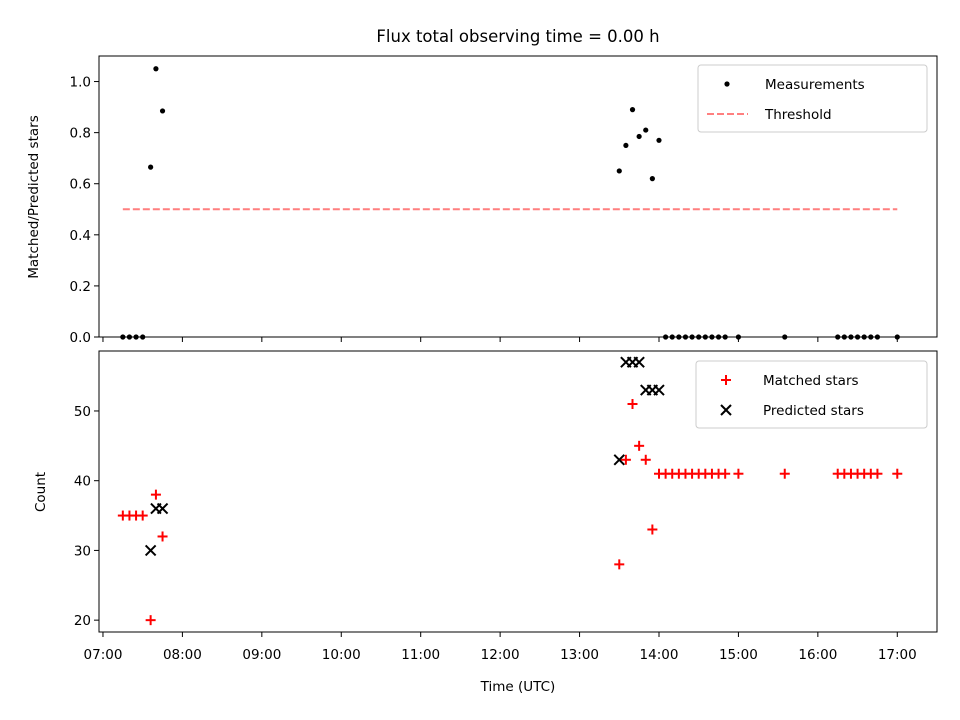  What do you see at coordinates (659, 655) in the screenshot?
I see `x-tick-label: 14:00` at bounding box center [659, 655].